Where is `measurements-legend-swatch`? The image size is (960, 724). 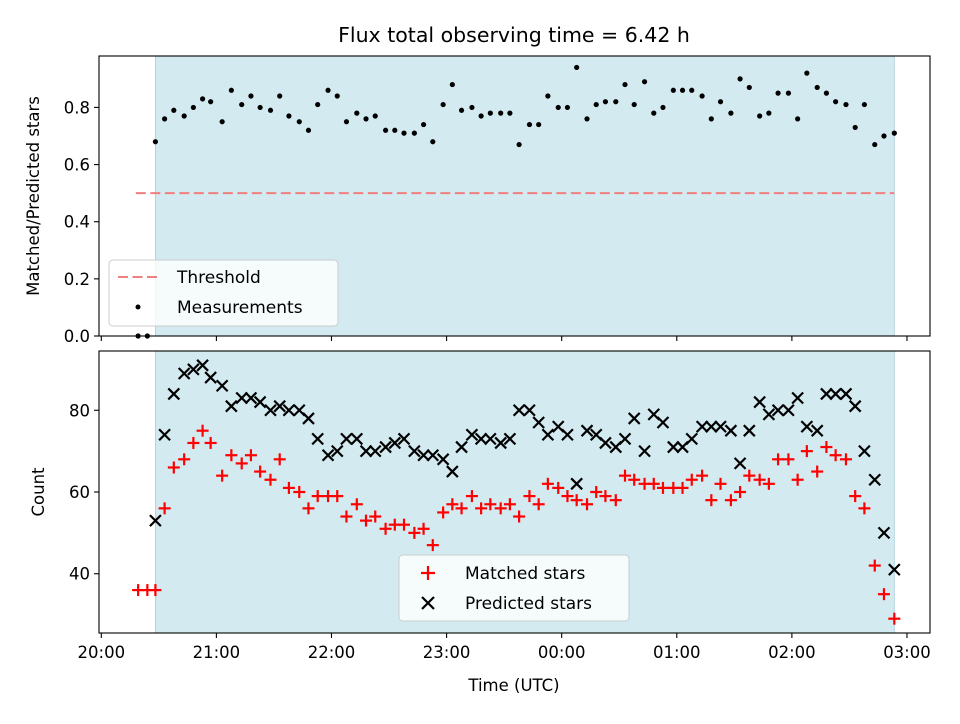 measurements-legend-swatch is located at coordinates (138, 307).